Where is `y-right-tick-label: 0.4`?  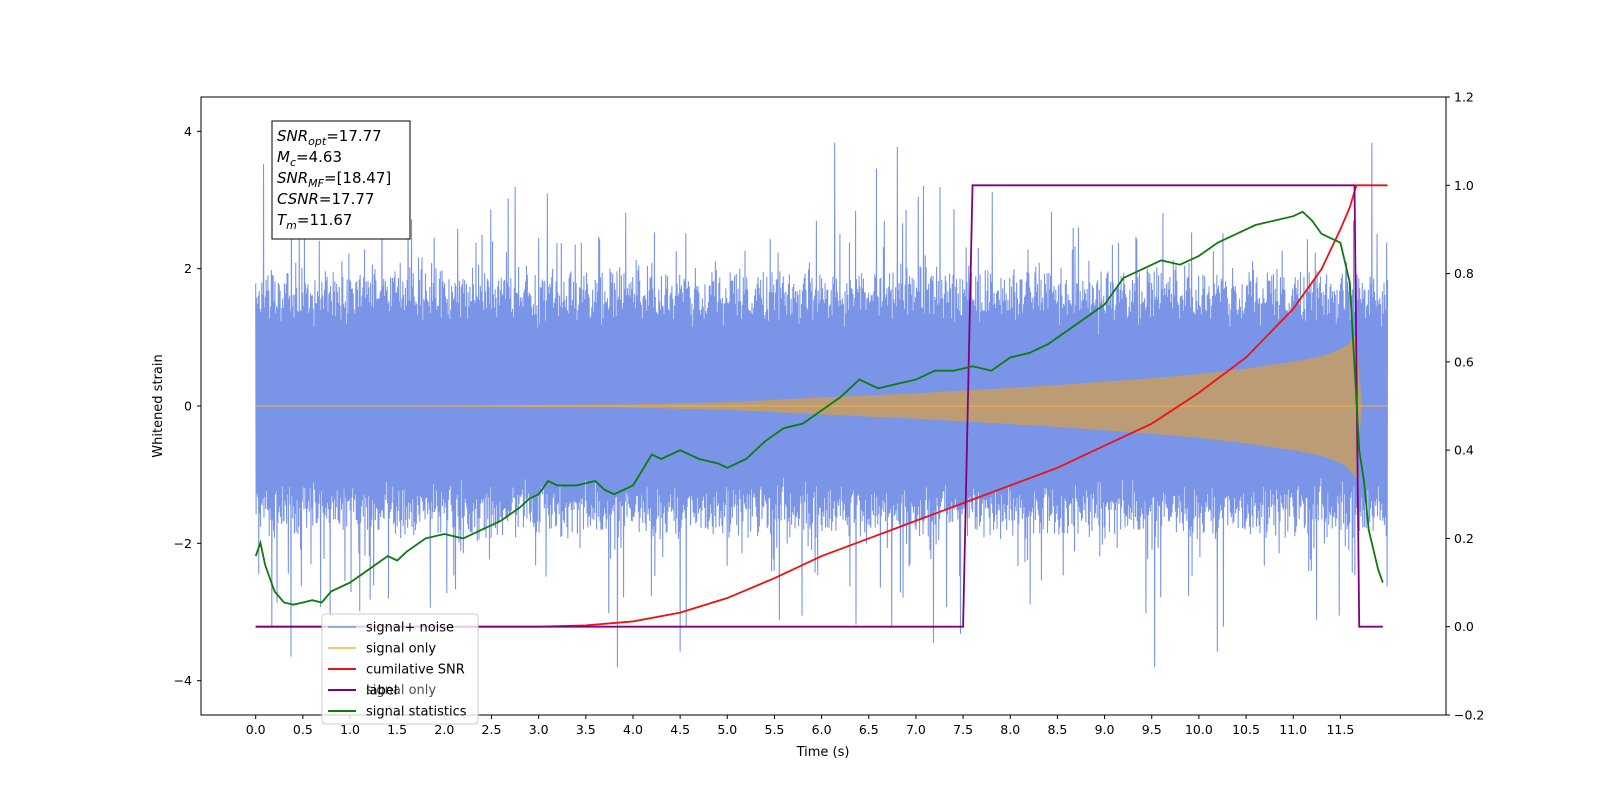 y-right-tick-label: 0.4 is located at coordinates (1464, 450).